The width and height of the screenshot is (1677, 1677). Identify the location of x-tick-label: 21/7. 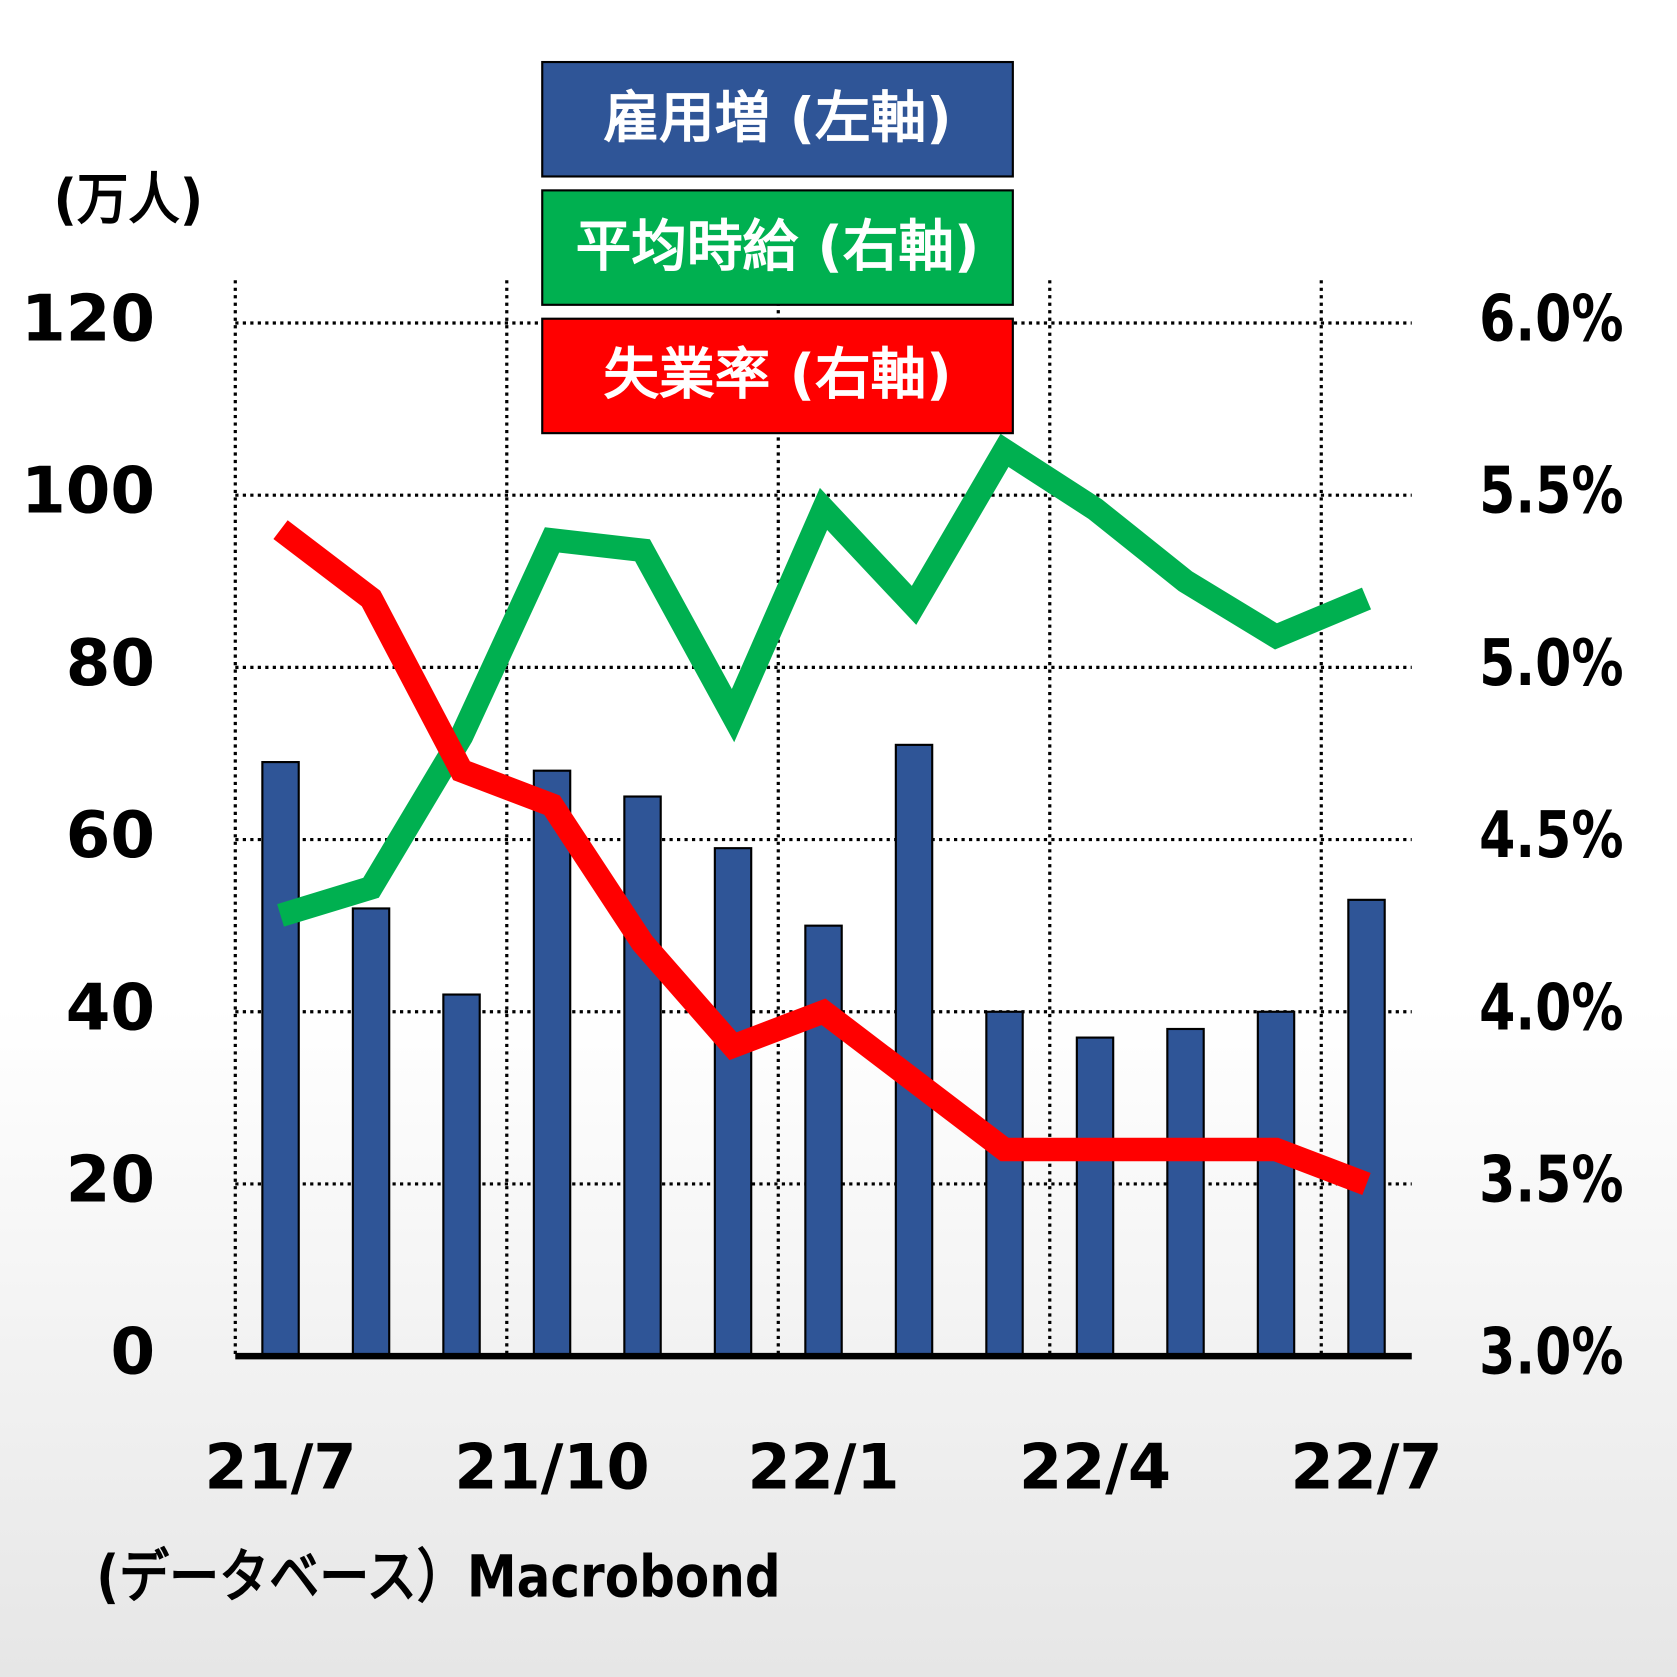
(280, 1467).